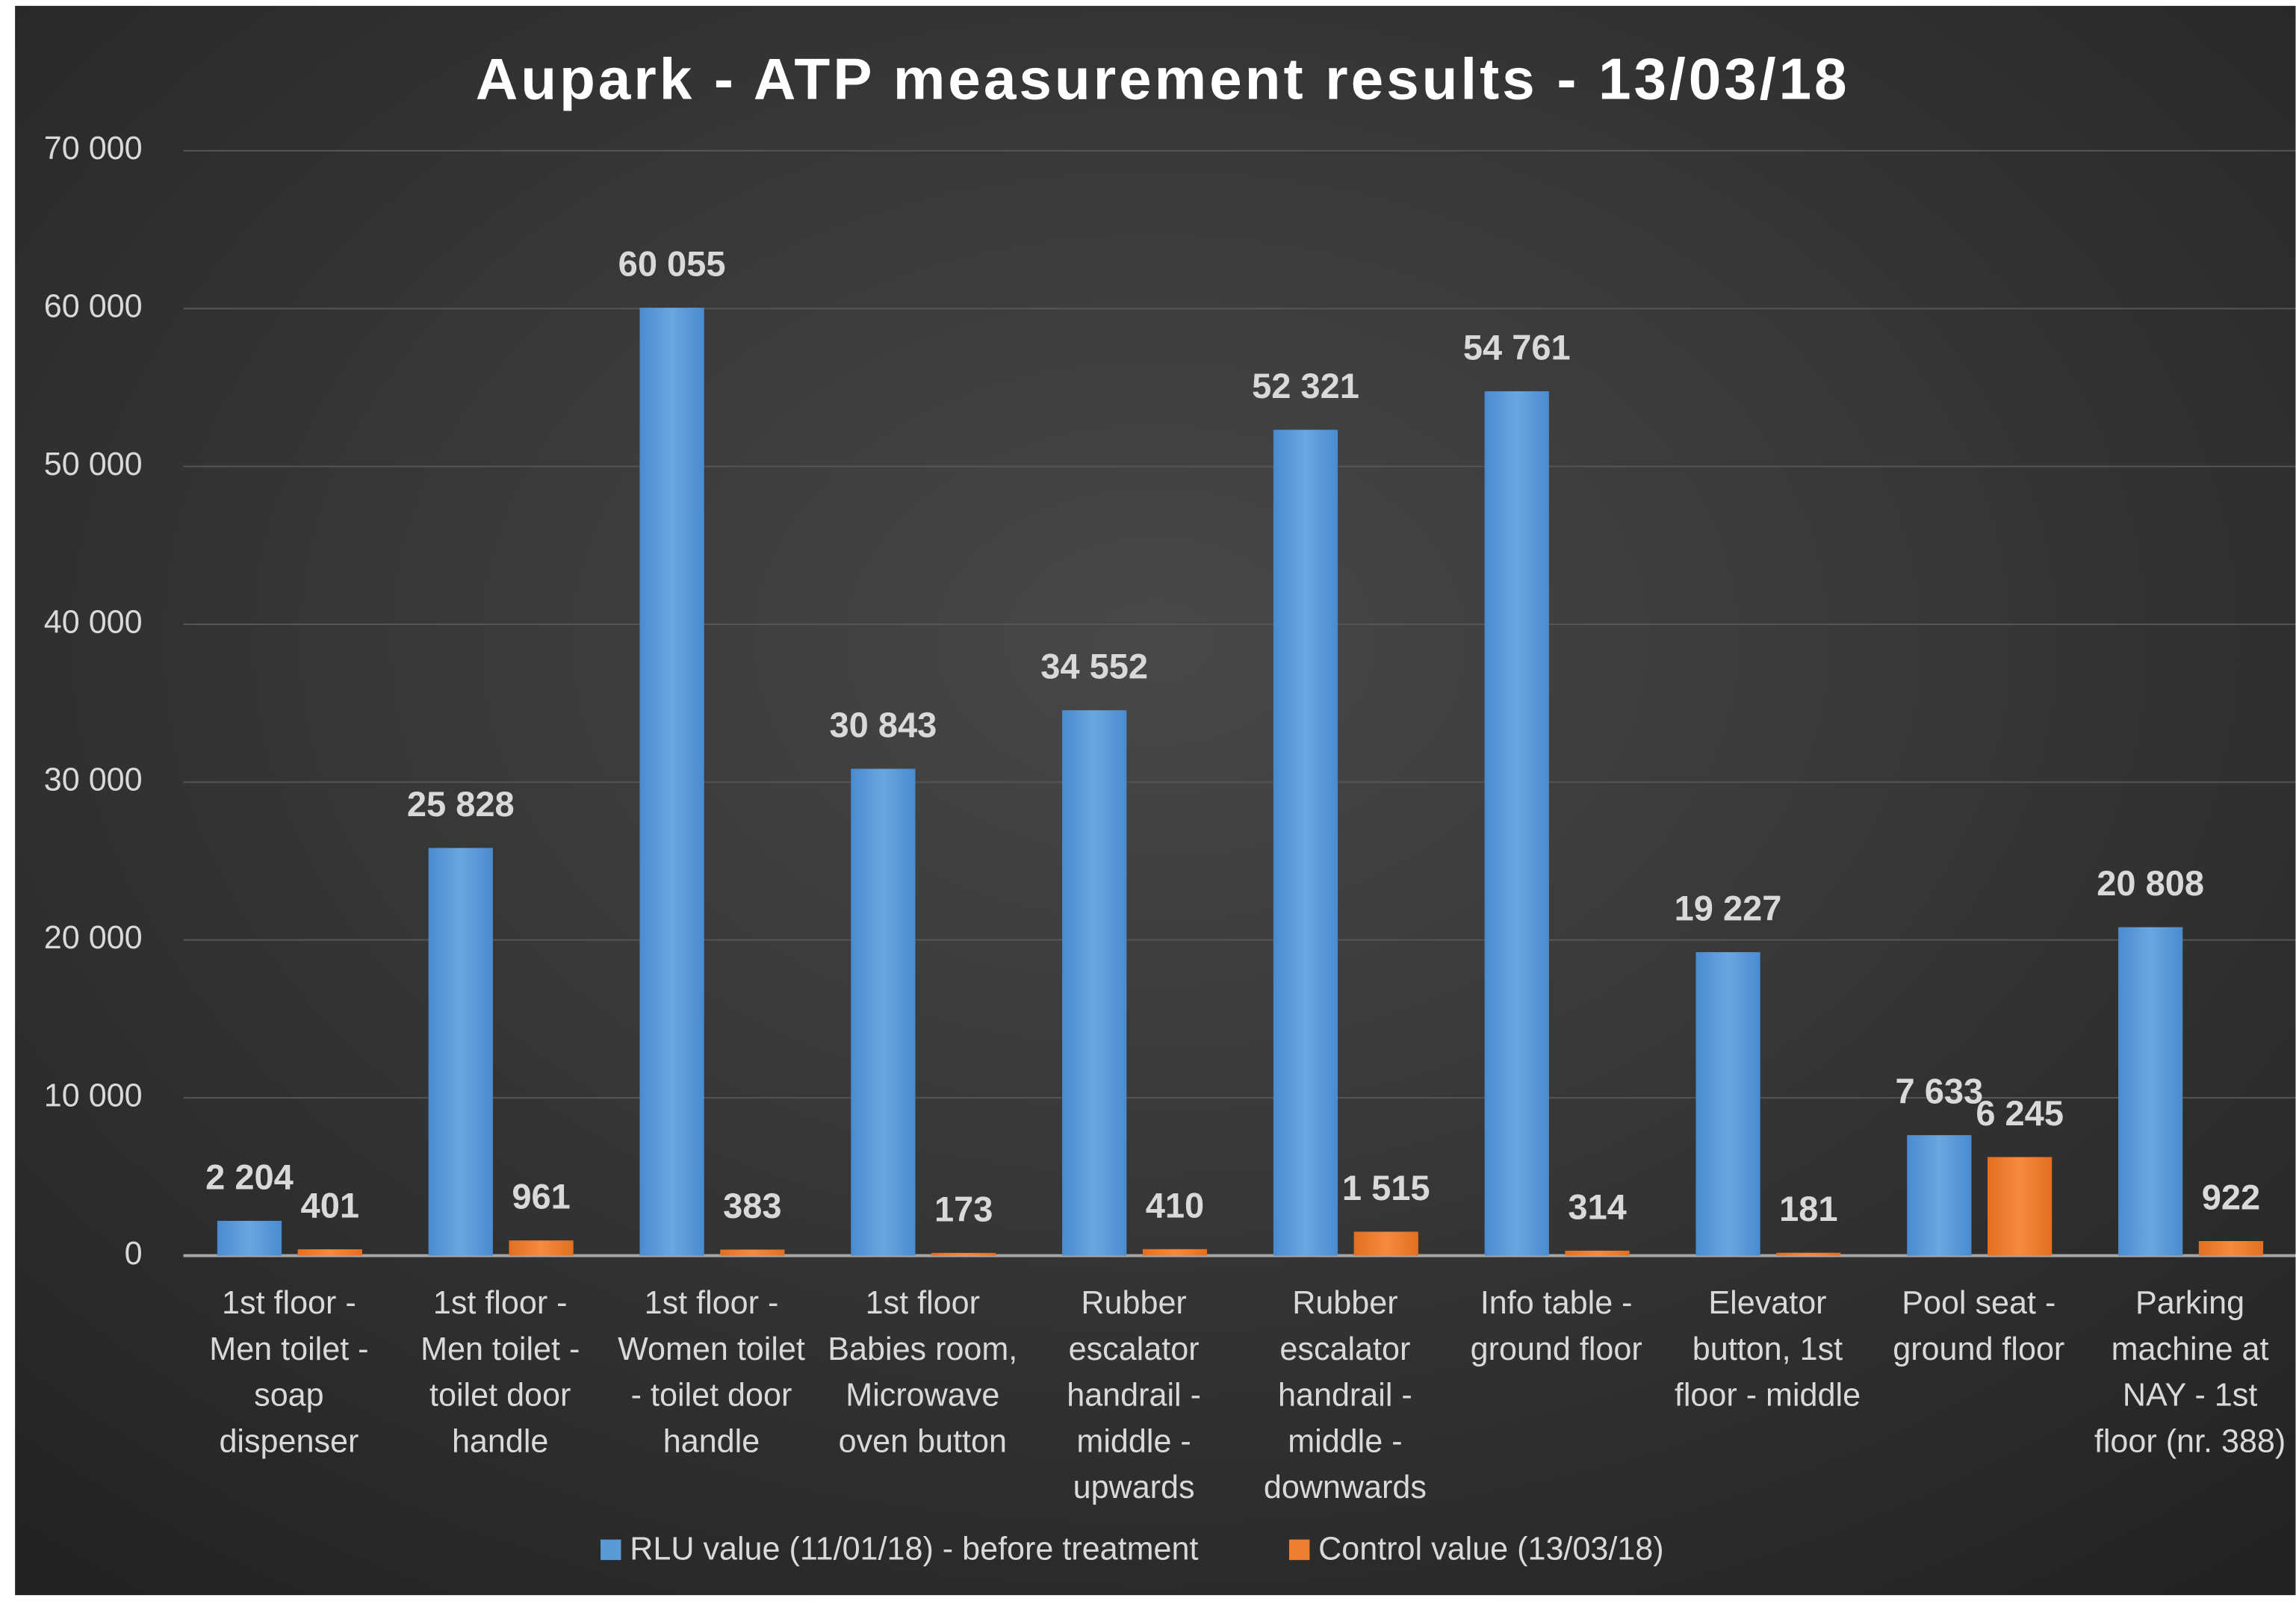  What do you see at coordinates (1386, 1187) in the screenshot?
I see `data-label: 1 515` at bounding box center [1386, 1187].